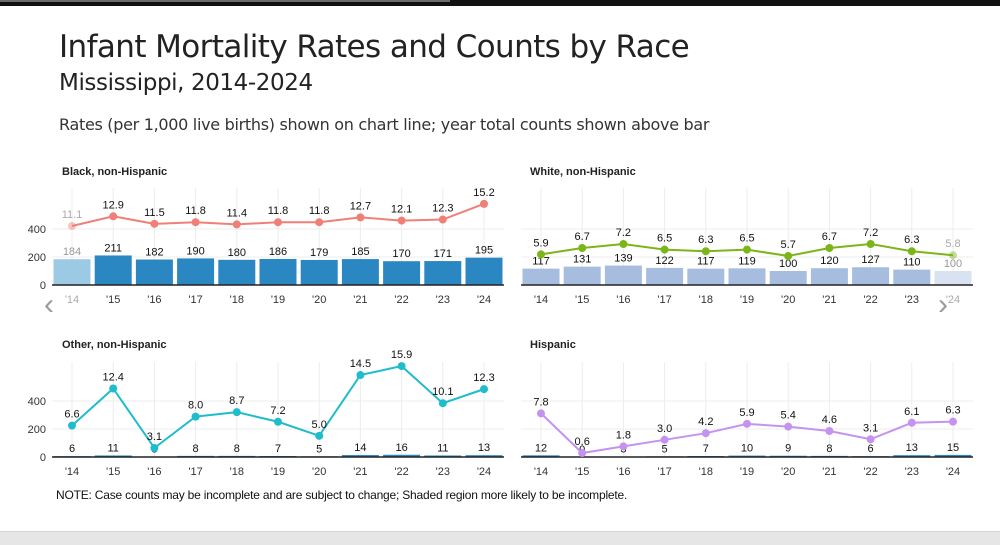 The height and width of the screenshot is (545, 1000). I want to click on rate-label: 15.2, so click(483, 193).